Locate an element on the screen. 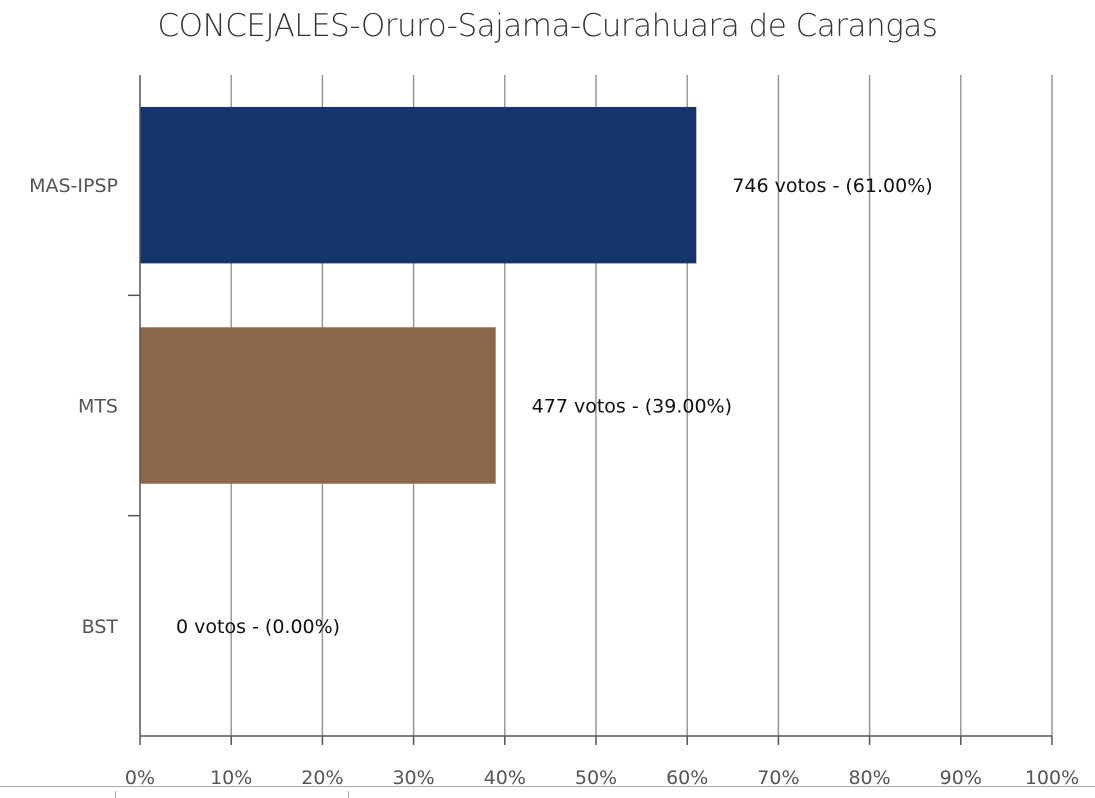  y-category-label: MTS is located at coordinates (98, 407).